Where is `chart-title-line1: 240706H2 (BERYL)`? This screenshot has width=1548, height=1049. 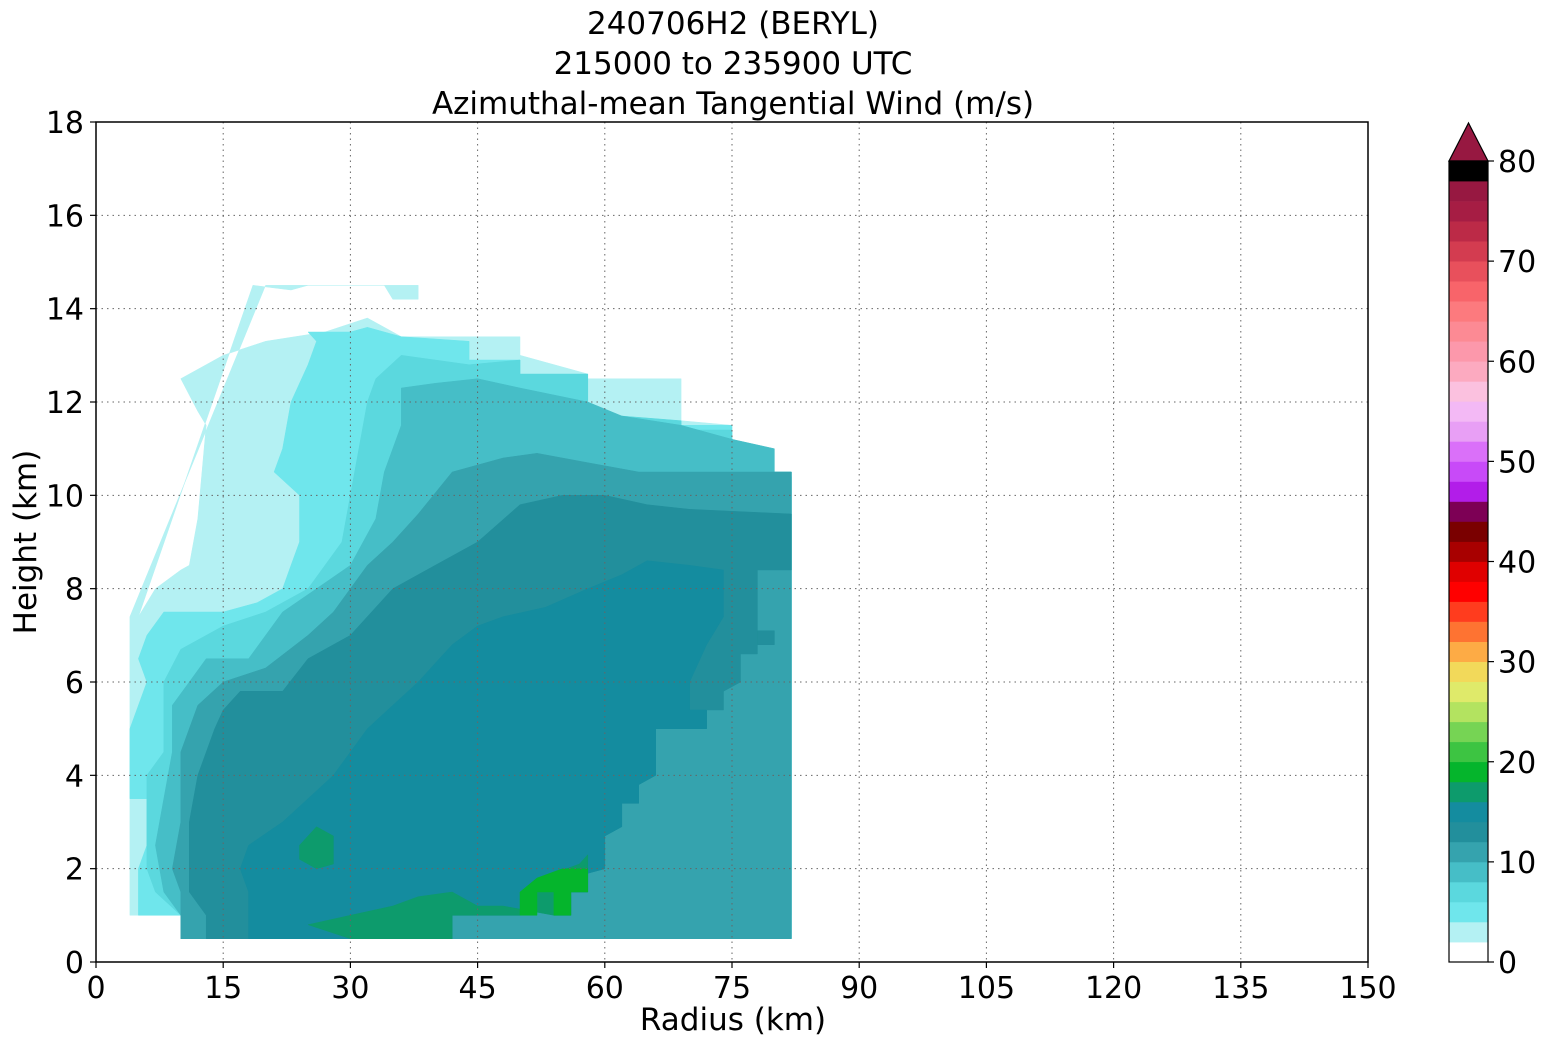
chart-title-line1: 240706H2 (BERYL) is located at coordinates (733, 24).